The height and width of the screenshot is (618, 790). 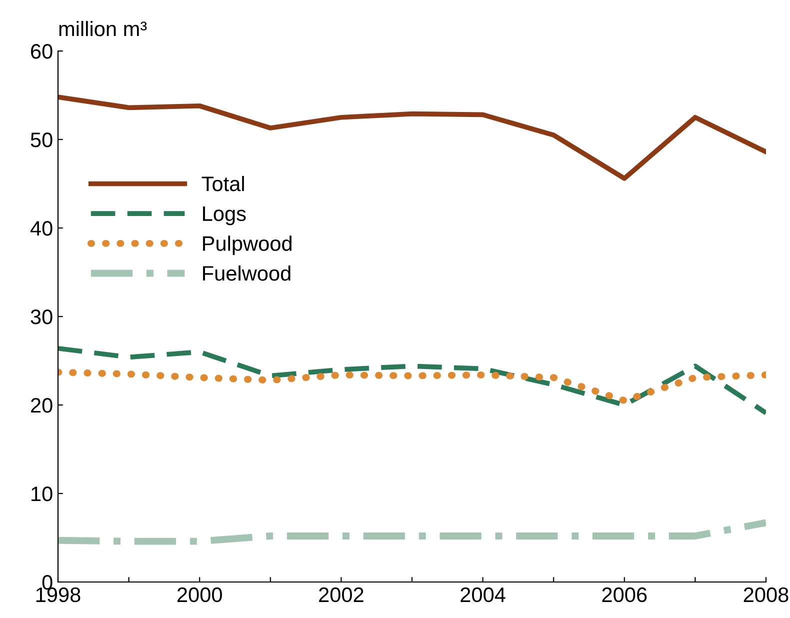 What do you see at coordinates (483, 594) in the screenshot?
I see `x-tick-label: 2004` at bounding box center [483, 594].